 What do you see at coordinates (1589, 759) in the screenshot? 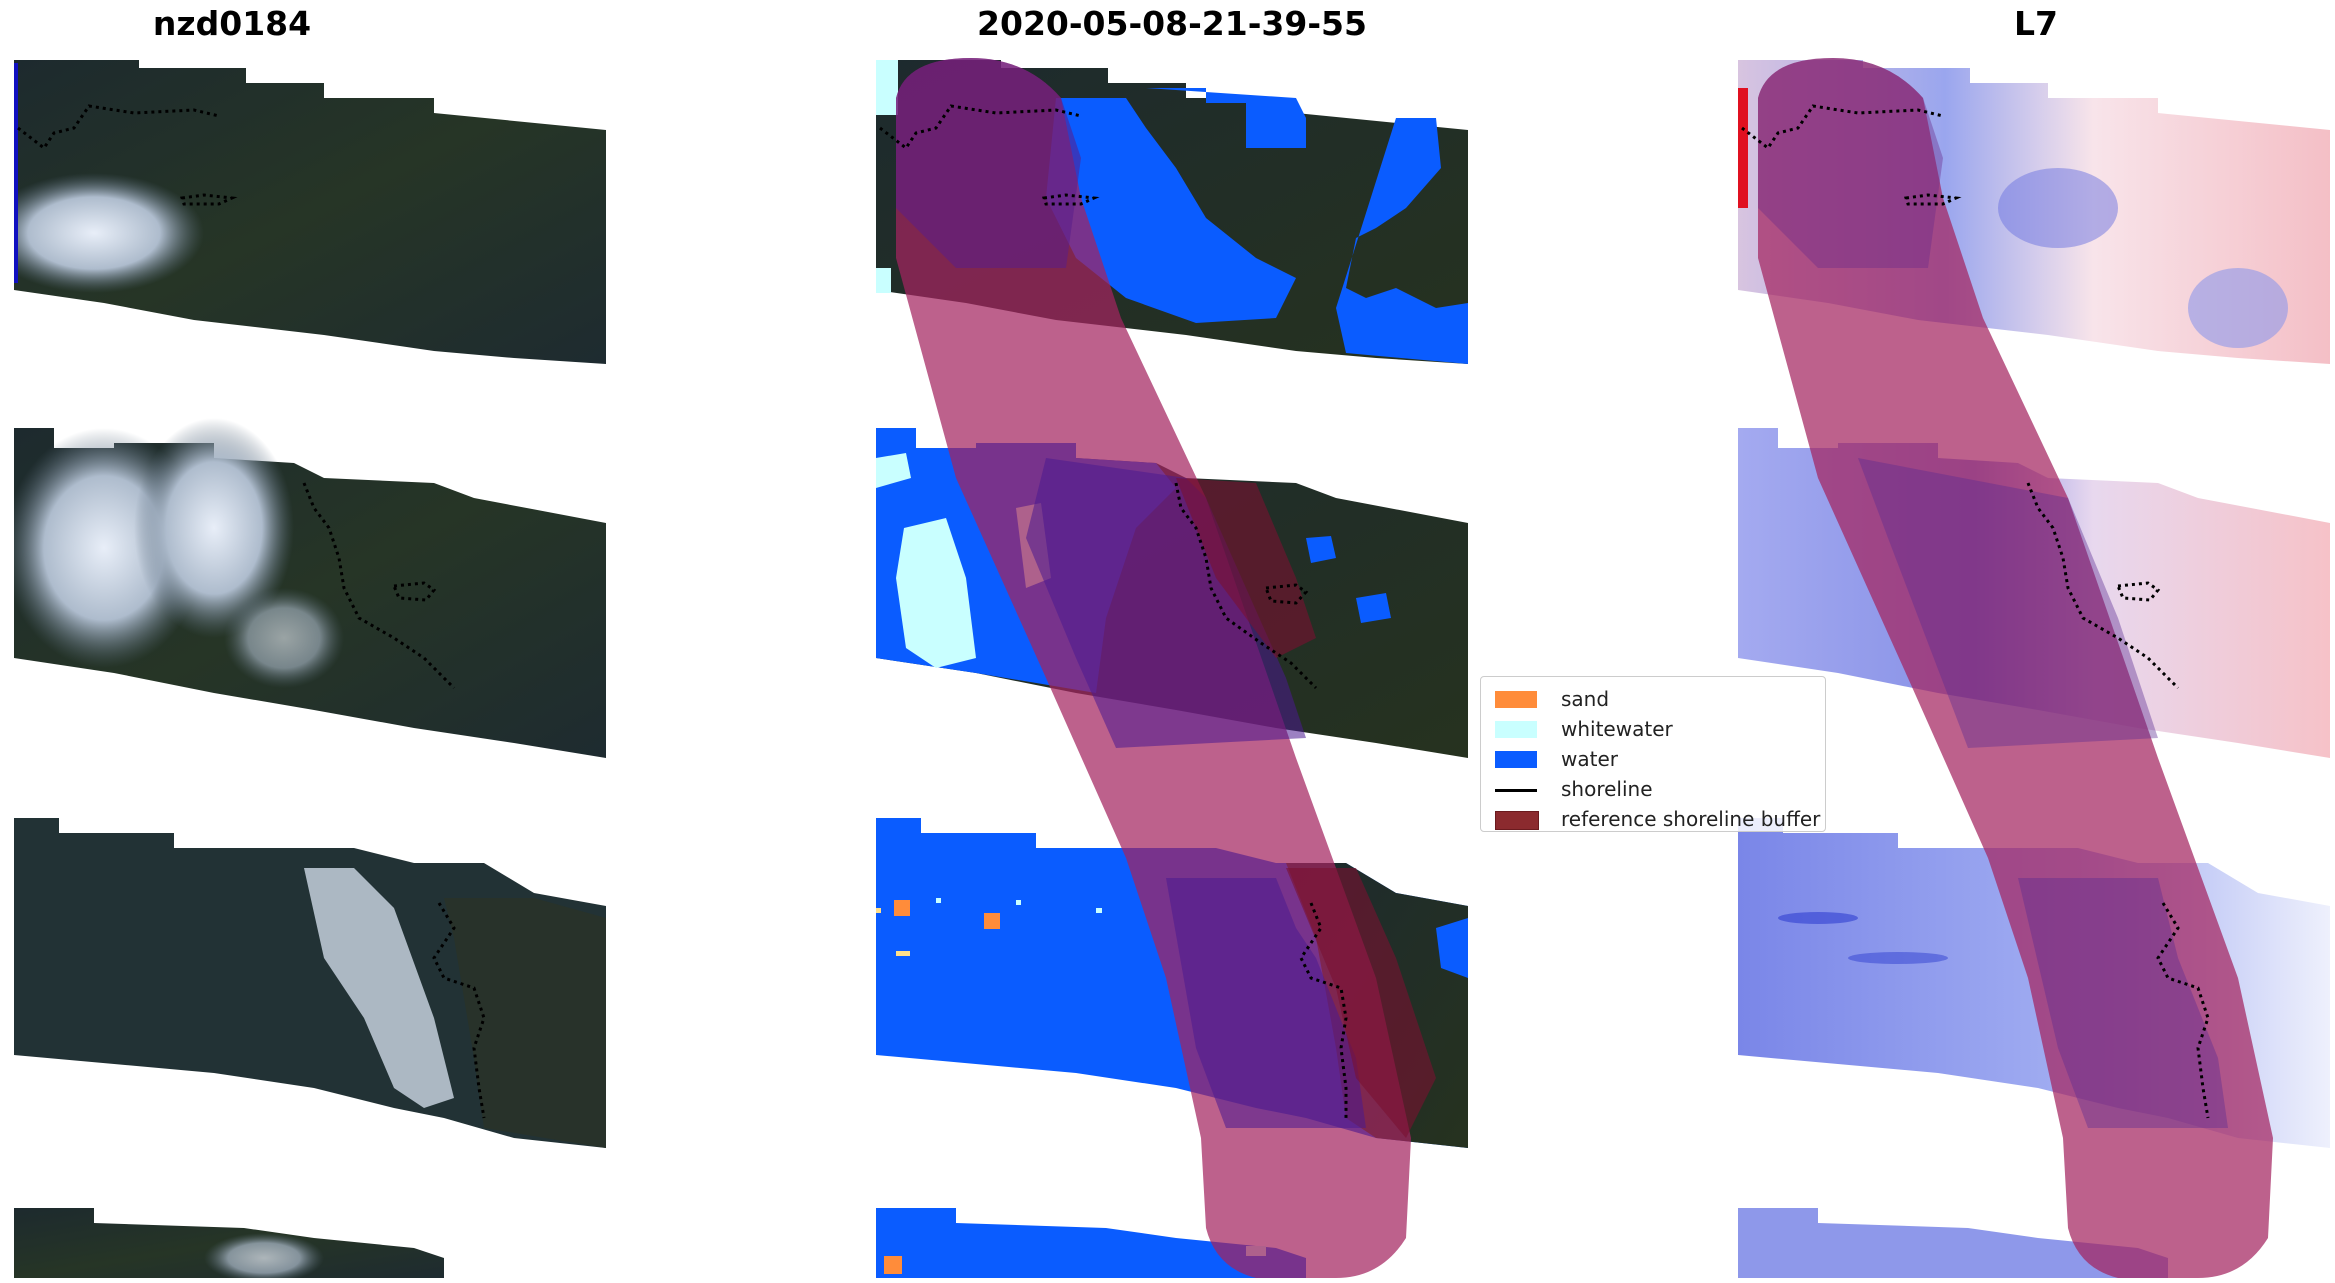
I see `legend-label: water` at bounding box center [1589, 759].